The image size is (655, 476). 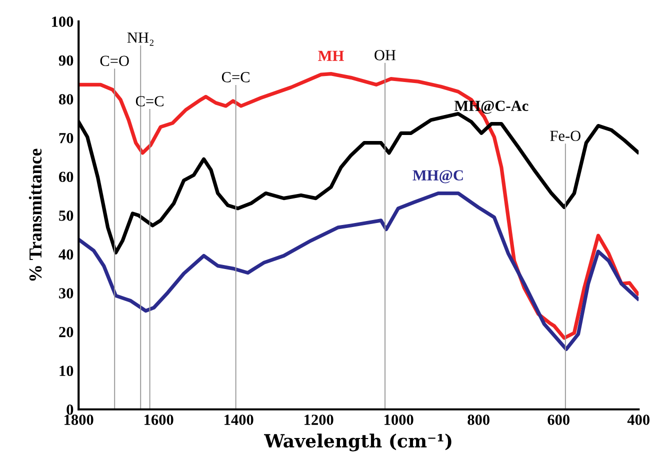 What do you see at coordinates (437, 177) in the screenshot?
I see `series-label: MH@C` at bounding box center [437, 177].